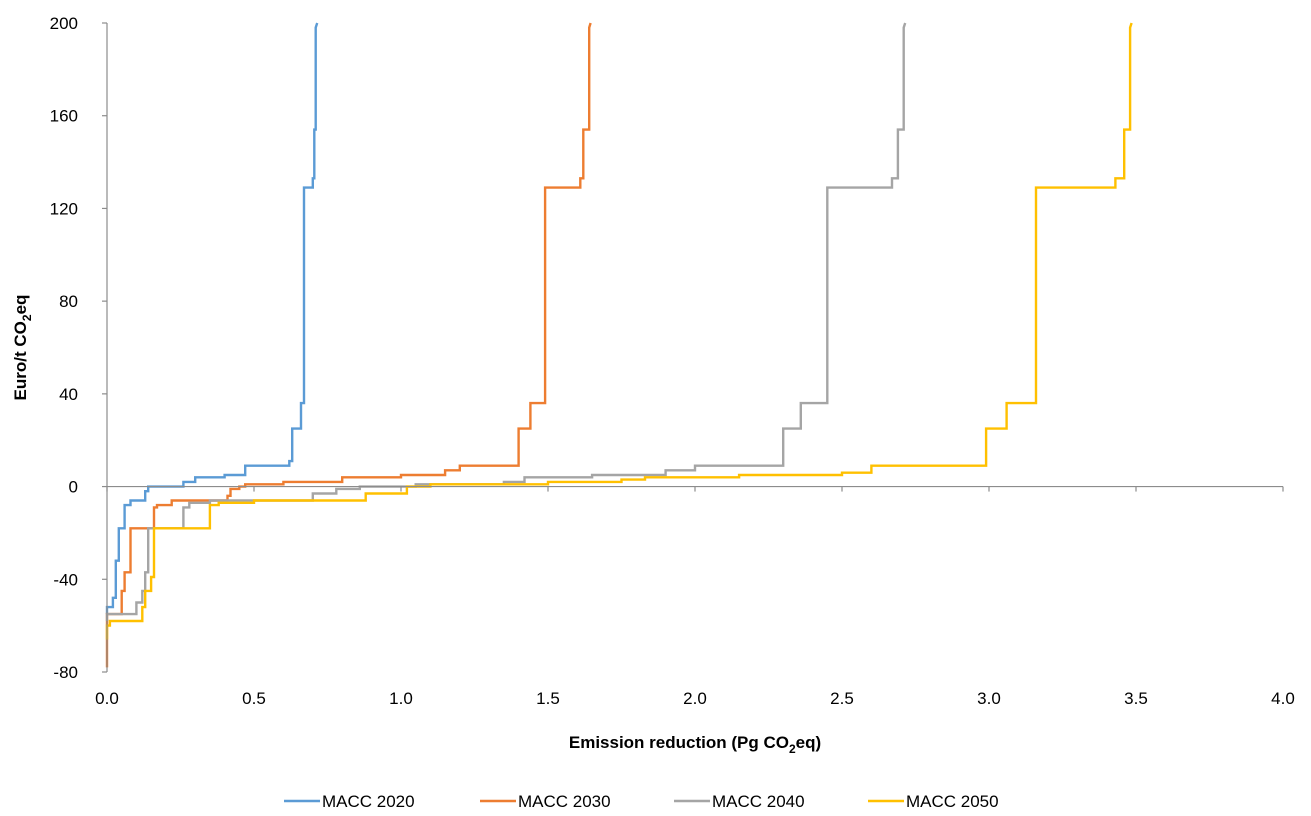 This screenshot has height=816, width=1311. What do you see at coordinates (65, 672) in the screenshot?
I see `y-tick-label: -80` at bounding box center [65, 672].